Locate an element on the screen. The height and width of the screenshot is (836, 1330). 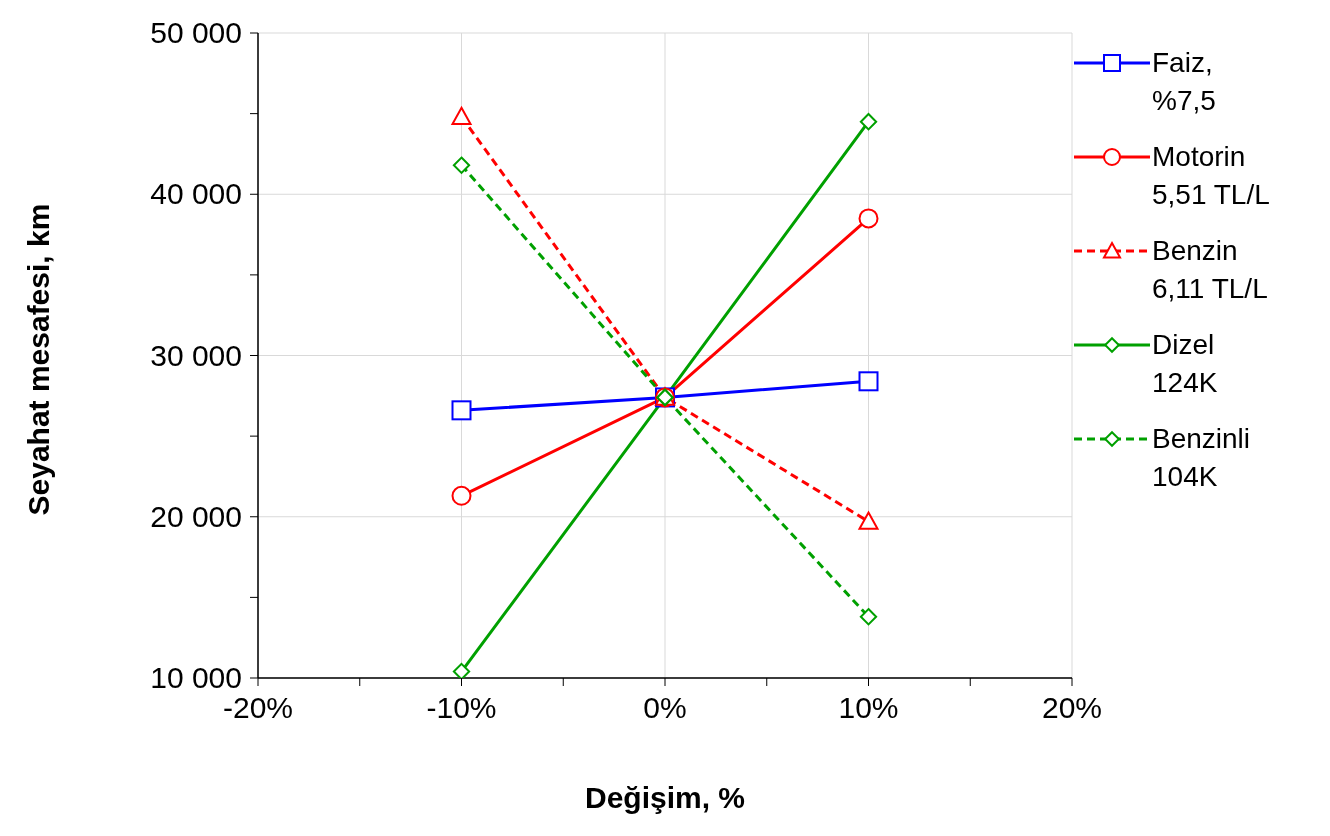
x-axis-title: Değişim, % is located at coordinates (665, 797).